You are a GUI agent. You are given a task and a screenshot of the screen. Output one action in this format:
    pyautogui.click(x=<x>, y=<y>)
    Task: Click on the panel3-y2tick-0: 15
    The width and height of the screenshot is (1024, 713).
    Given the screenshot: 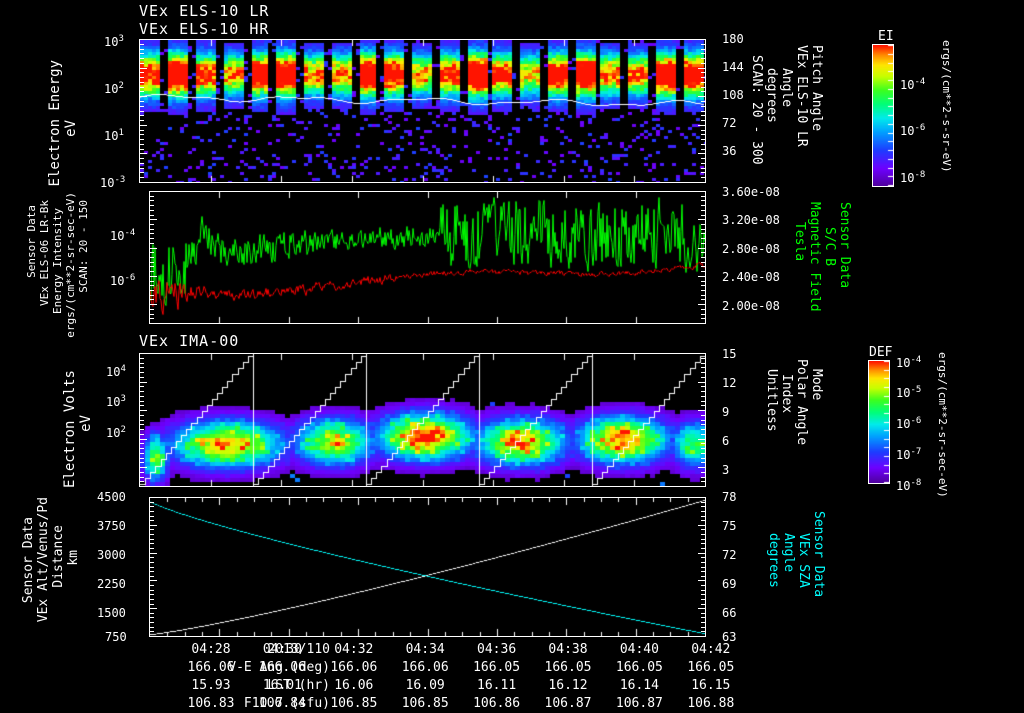 What is the action you would take?
    pyautogui.click(x=729, y=354)
    